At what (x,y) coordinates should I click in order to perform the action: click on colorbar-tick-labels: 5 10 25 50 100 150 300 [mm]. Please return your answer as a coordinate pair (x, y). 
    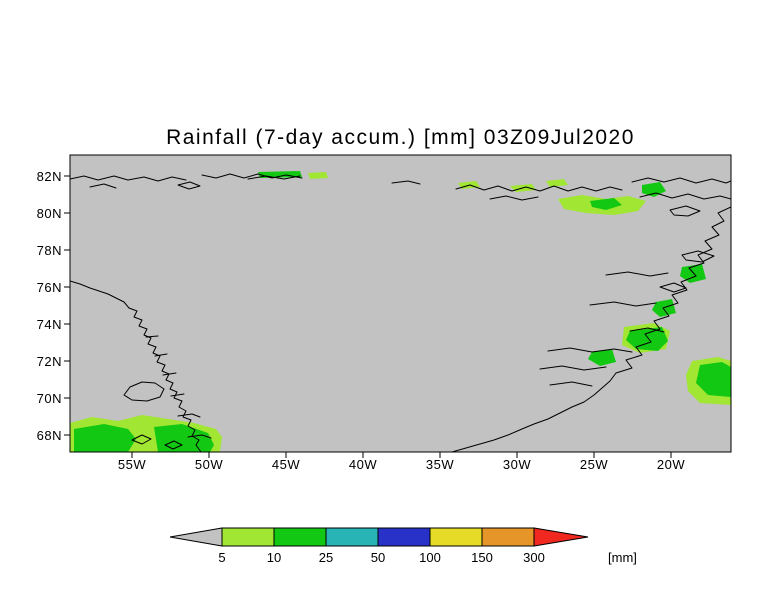
    Looking at the image, I should click on (427, 557).